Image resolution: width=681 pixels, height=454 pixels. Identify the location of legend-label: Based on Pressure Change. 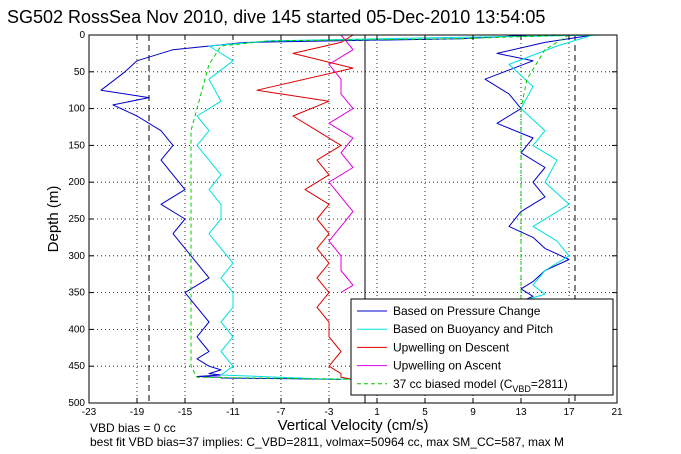
(467, 311).